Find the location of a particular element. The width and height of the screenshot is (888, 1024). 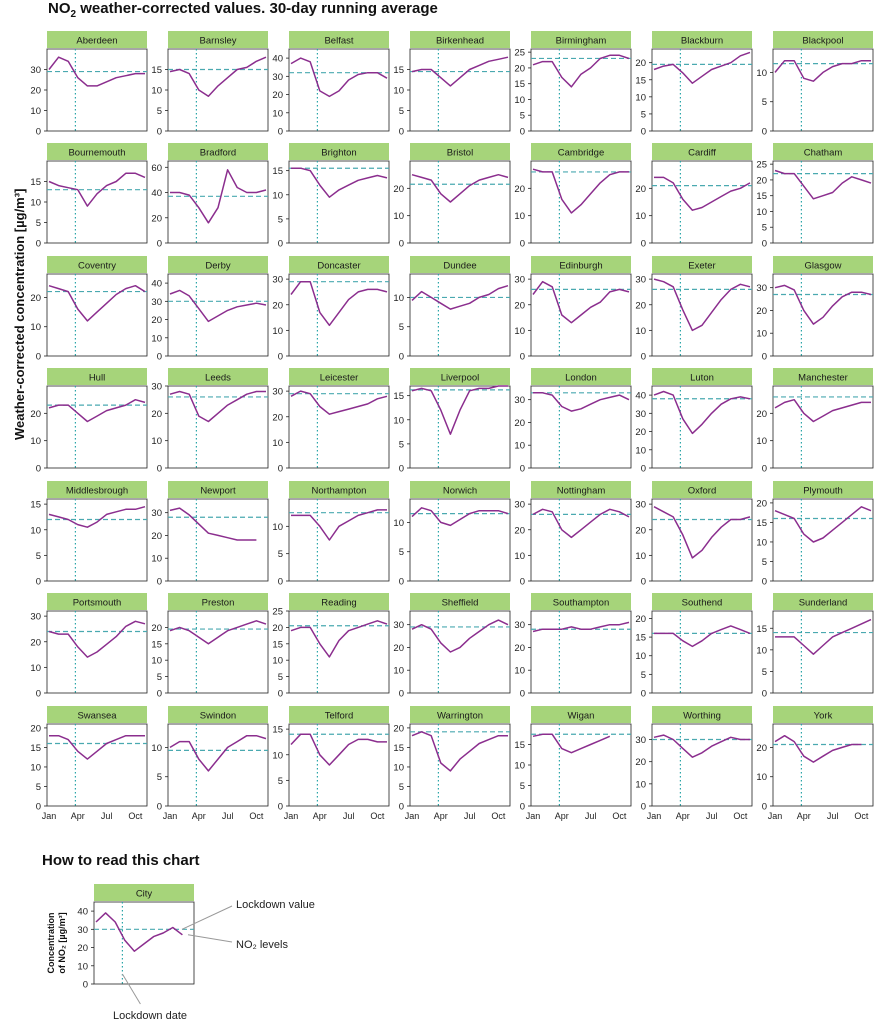

city-doncaster-header is located at coordinates (339, 264).